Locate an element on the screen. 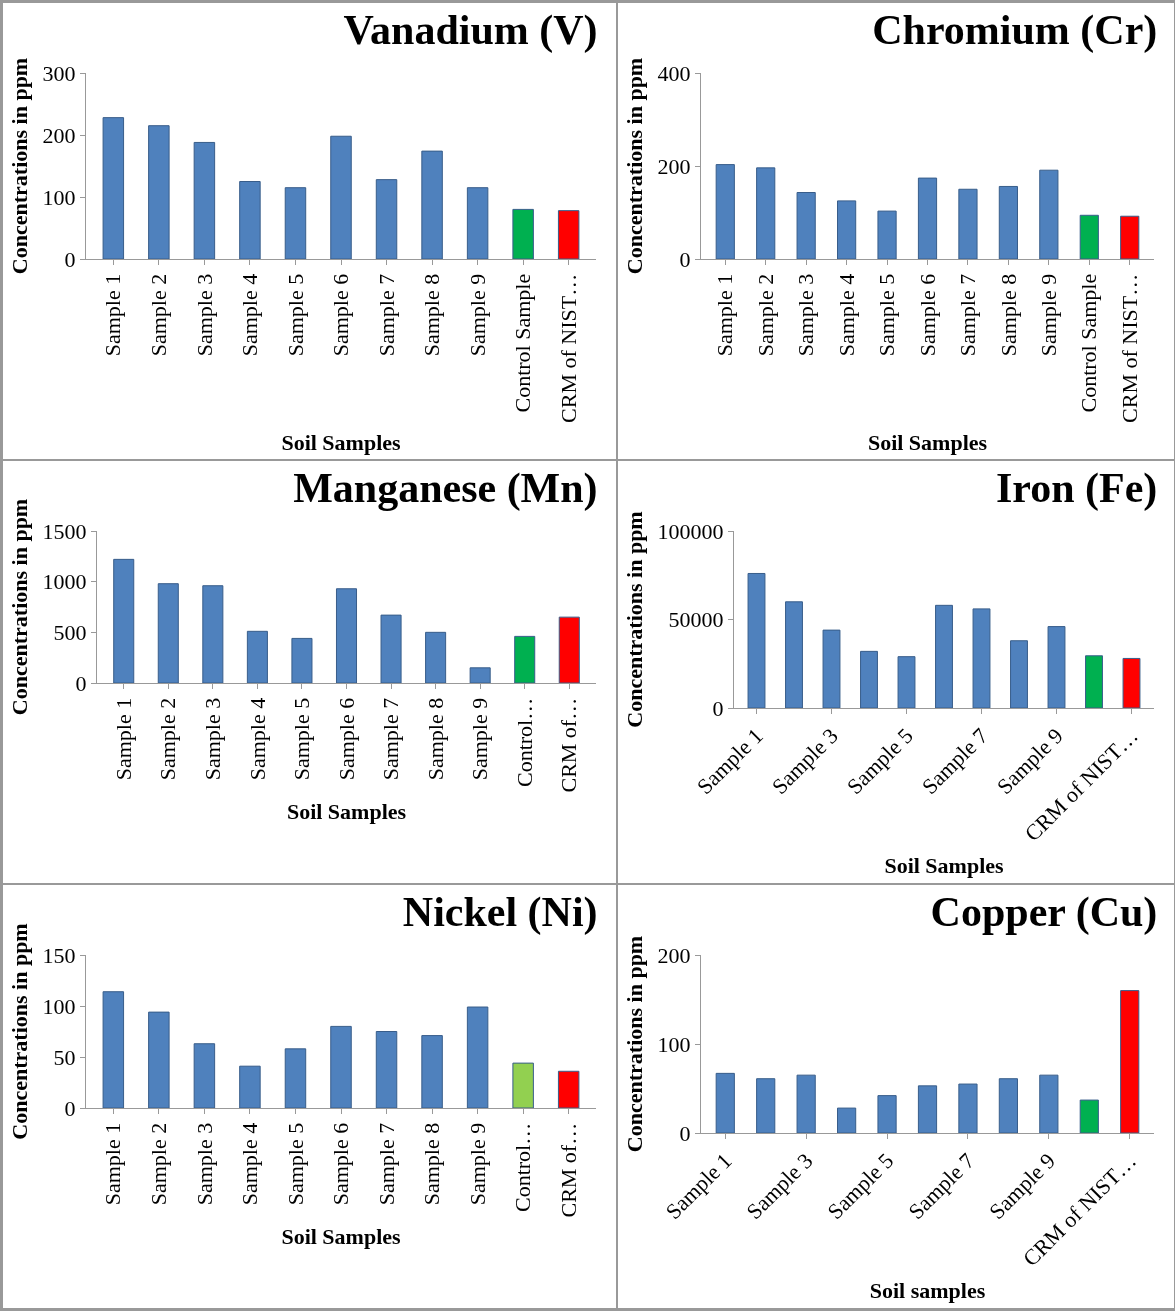 The height and width of the screenshot is (1311, 1175). y-tick-label: 100 is located at coordinates (674, 1044).